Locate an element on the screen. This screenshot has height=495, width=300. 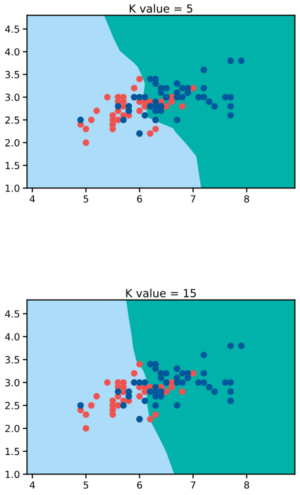
chart-title: K value = 15 is located at coordinates (161, 293).